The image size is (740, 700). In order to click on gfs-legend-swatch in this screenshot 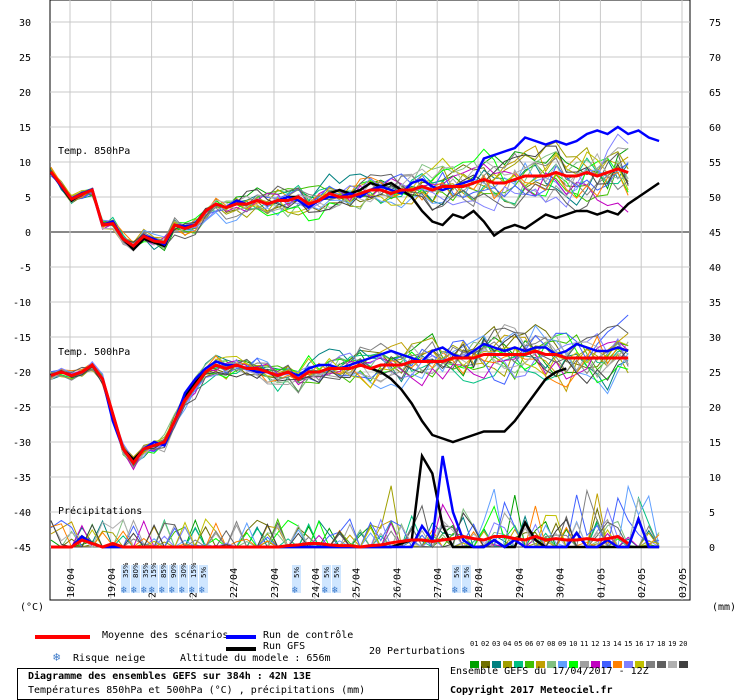, I will do `click(241, 649)`.